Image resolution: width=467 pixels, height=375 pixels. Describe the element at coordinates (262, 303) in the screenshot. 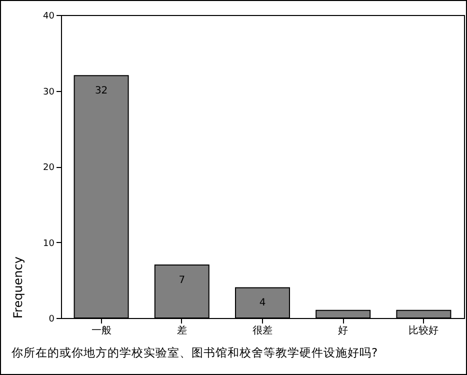

I see `data-label: 4` at that location.